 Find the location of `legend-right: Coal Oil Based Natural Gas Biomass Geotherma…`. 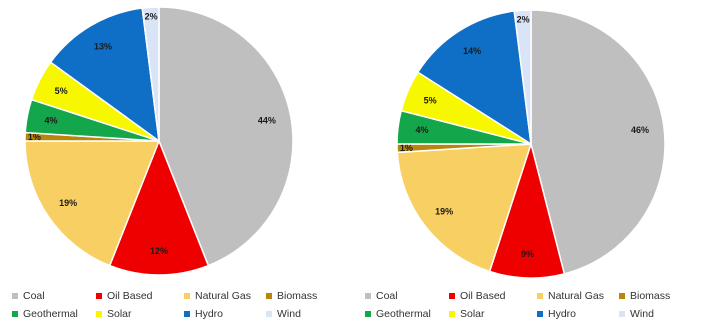

legend-right: Coal Oil Based Natural Gas Biomass Geotherma… is located at coordinates (525, 305).